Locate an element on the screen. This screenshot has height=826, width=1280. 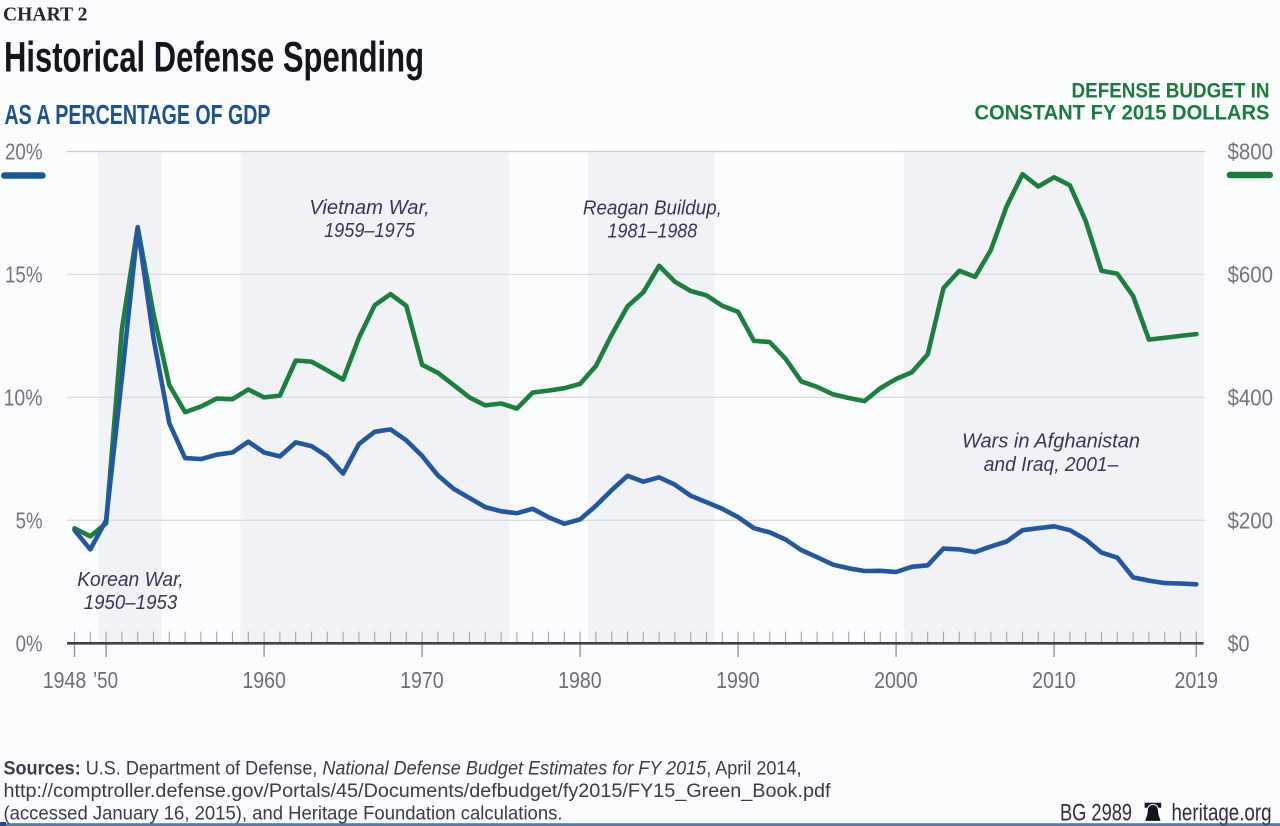
svg-text: Korean War, is located at coordinates (130, 579).